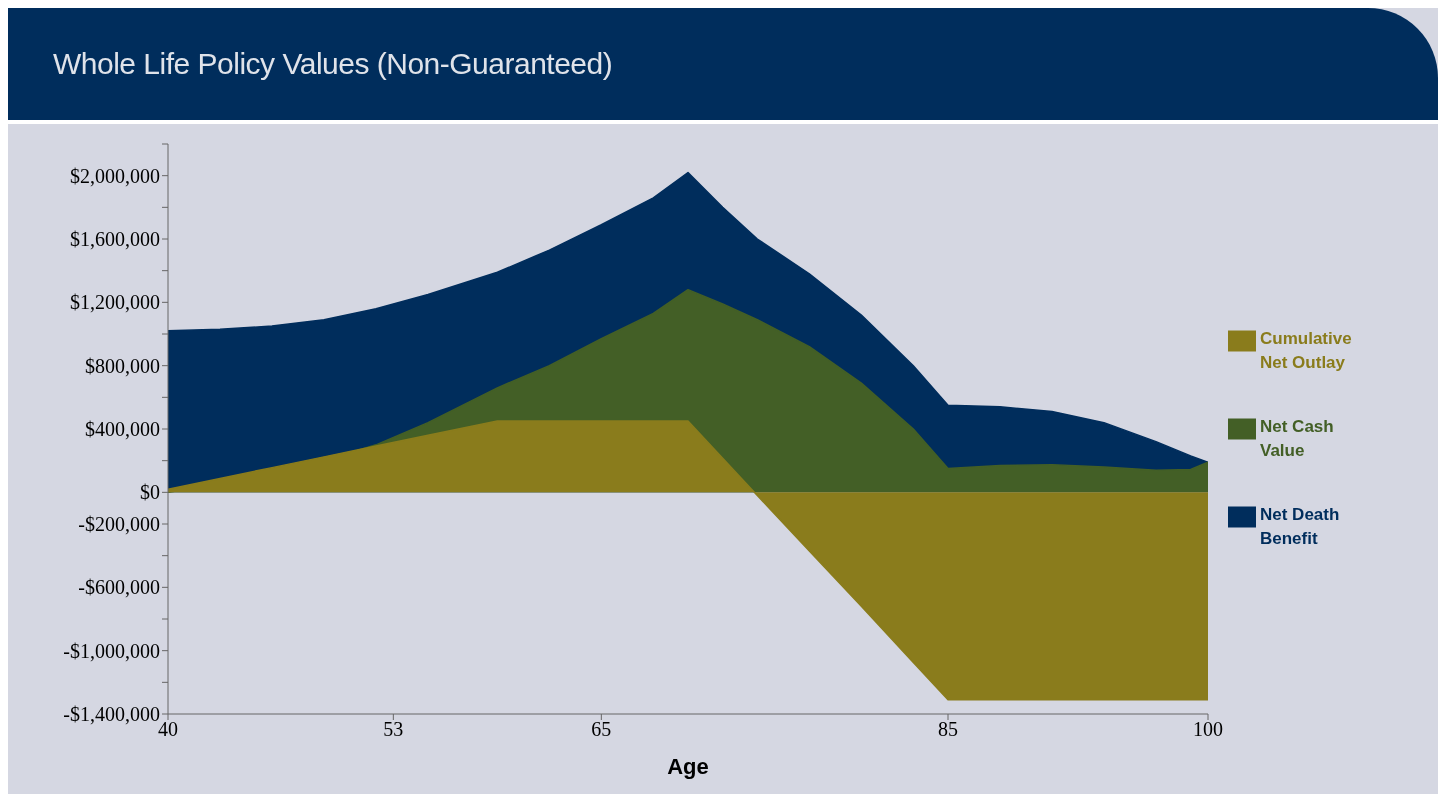 This screenshot has width=1454, height=808. Describe the element at coordinates (111, 714) in the screenshot. I see `y-tick-label: -$1,400,000` at that location.